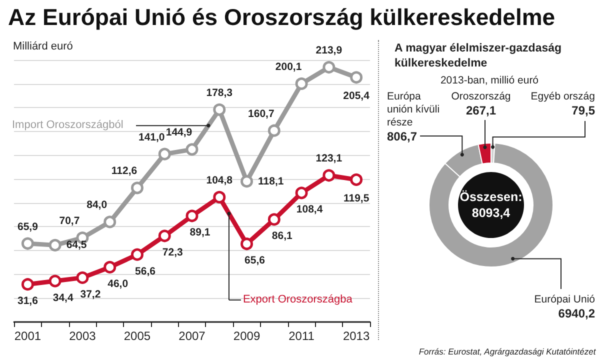 The height and width of the screenshot is (362, 600). What do you see at coordinates (298, 300) in the screenshot?
I see `text: Export Oroszországba` at bounding box center [298, 300].